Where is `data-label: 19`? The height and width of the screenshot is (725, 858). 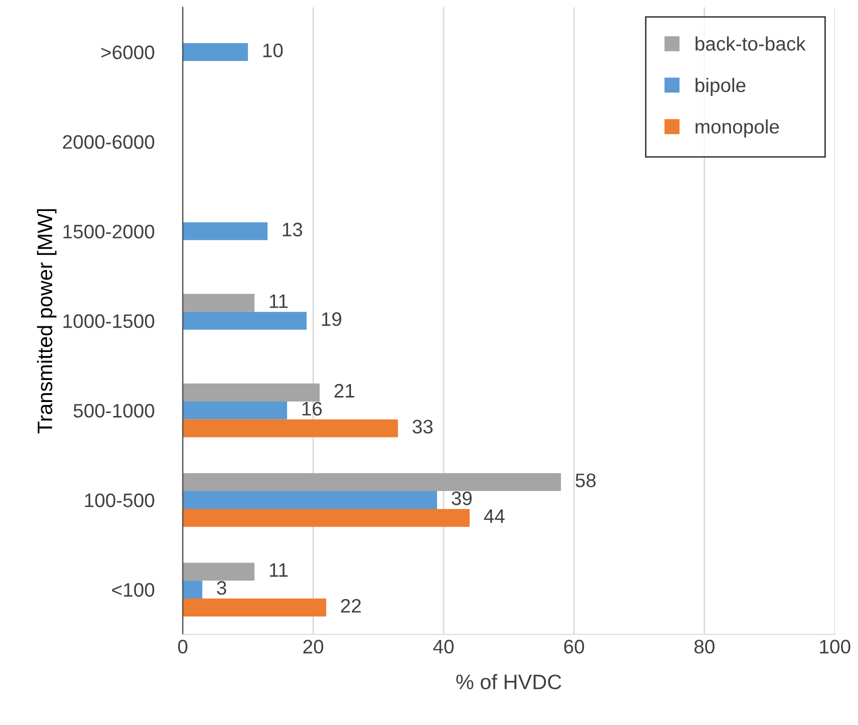
data-label: 19 is located at coordinates (332, 319).